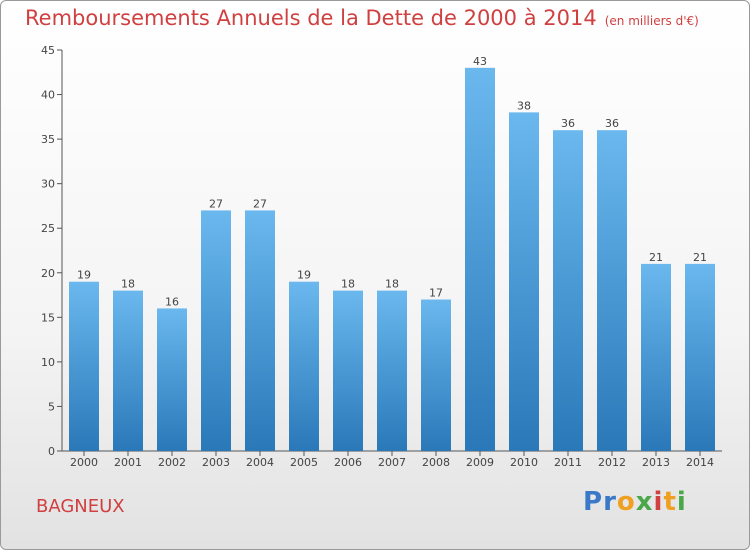  Describe the element at coordinates (635, 502) in the screenshot. I see `proxiti-logo: Proxiti` at that location.